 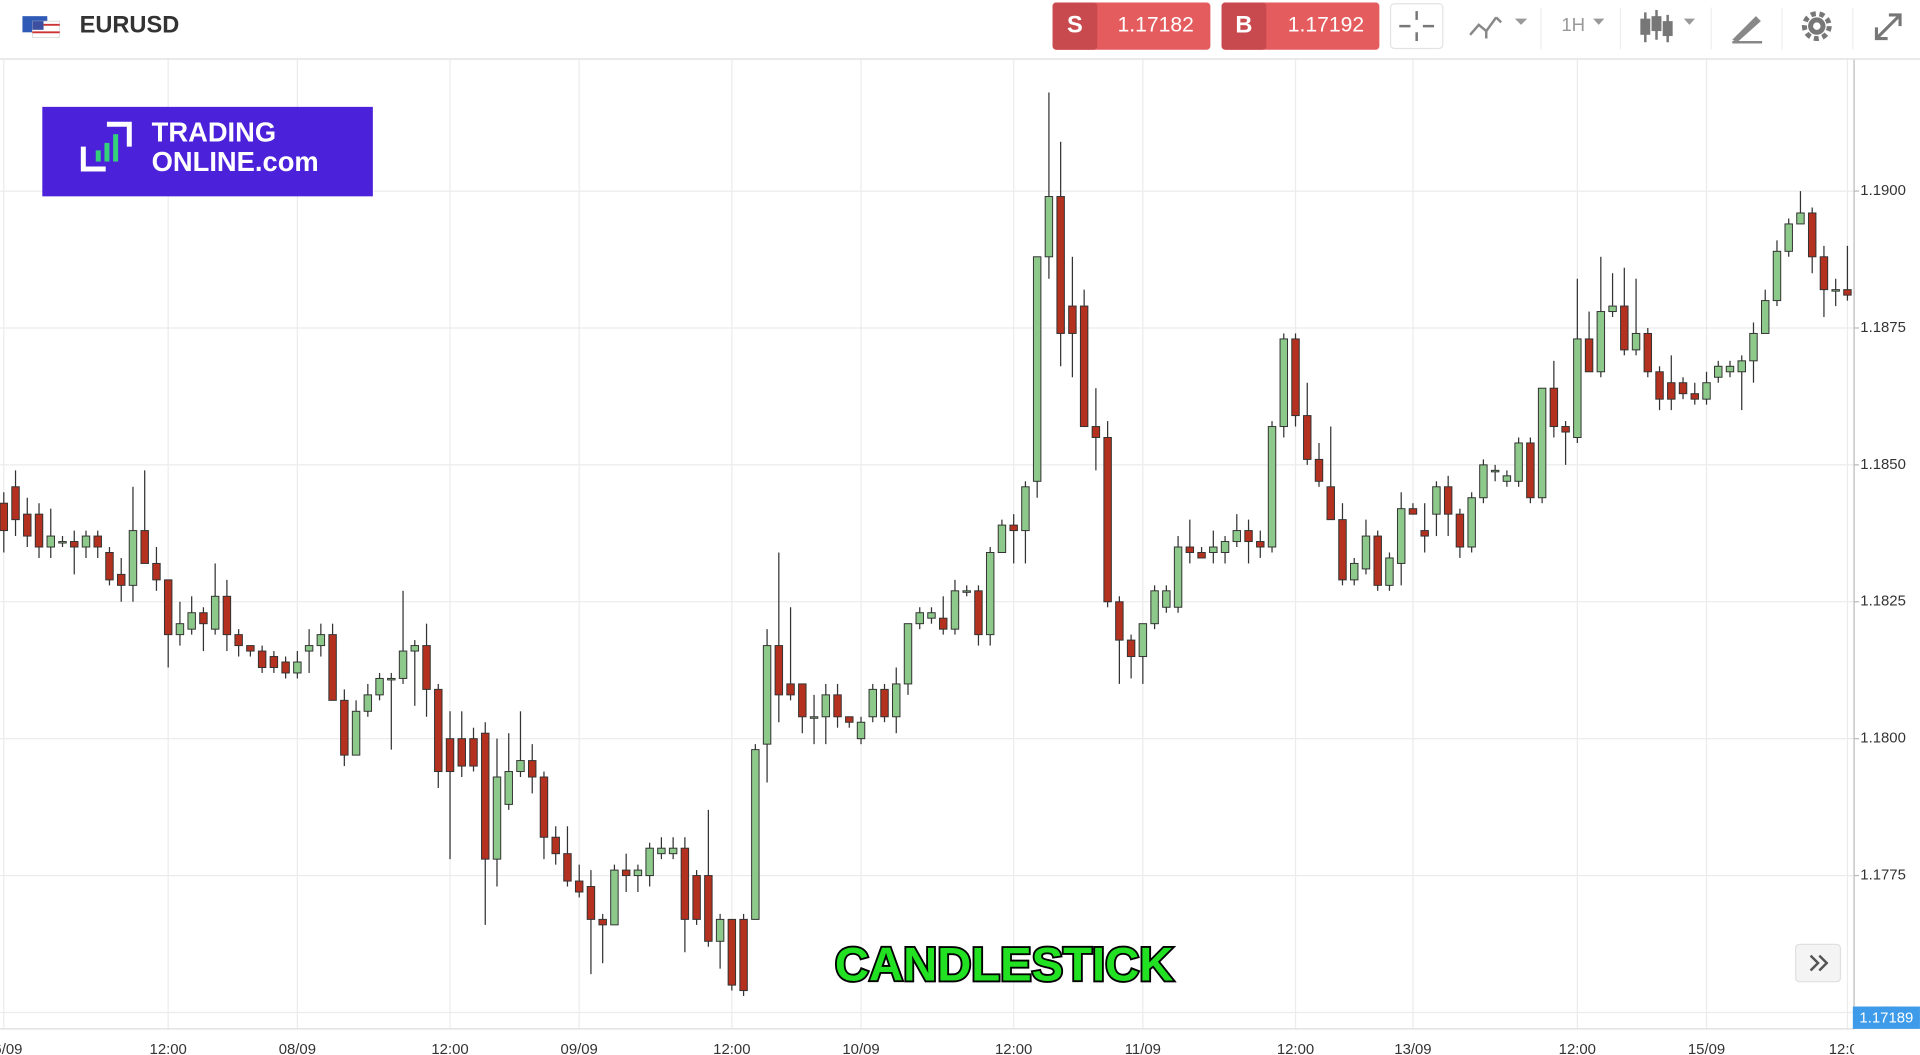 I want to click on price-tag-label: 1.17189, so click(x=1886, y=1018).